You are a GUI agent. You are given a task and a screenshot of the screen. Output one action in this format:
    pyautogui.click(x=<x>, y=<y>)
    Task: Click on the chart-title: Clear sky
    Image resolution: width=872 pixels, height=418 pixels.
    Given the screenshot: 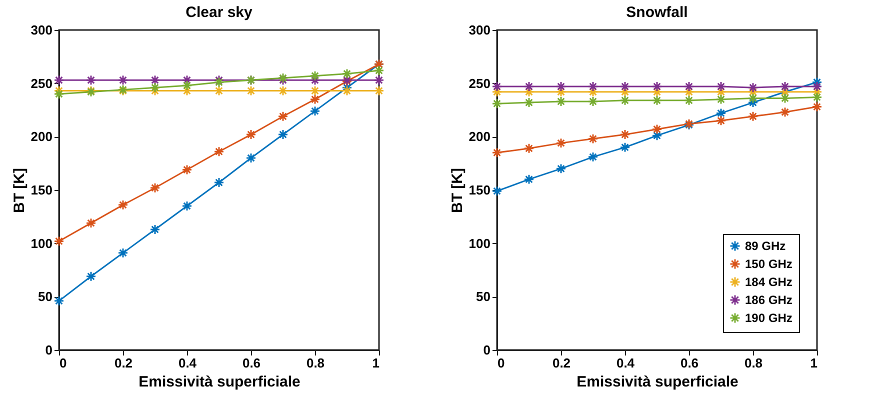 What is the action you would take?
    pyautogui.click(x=220, y=12)
    